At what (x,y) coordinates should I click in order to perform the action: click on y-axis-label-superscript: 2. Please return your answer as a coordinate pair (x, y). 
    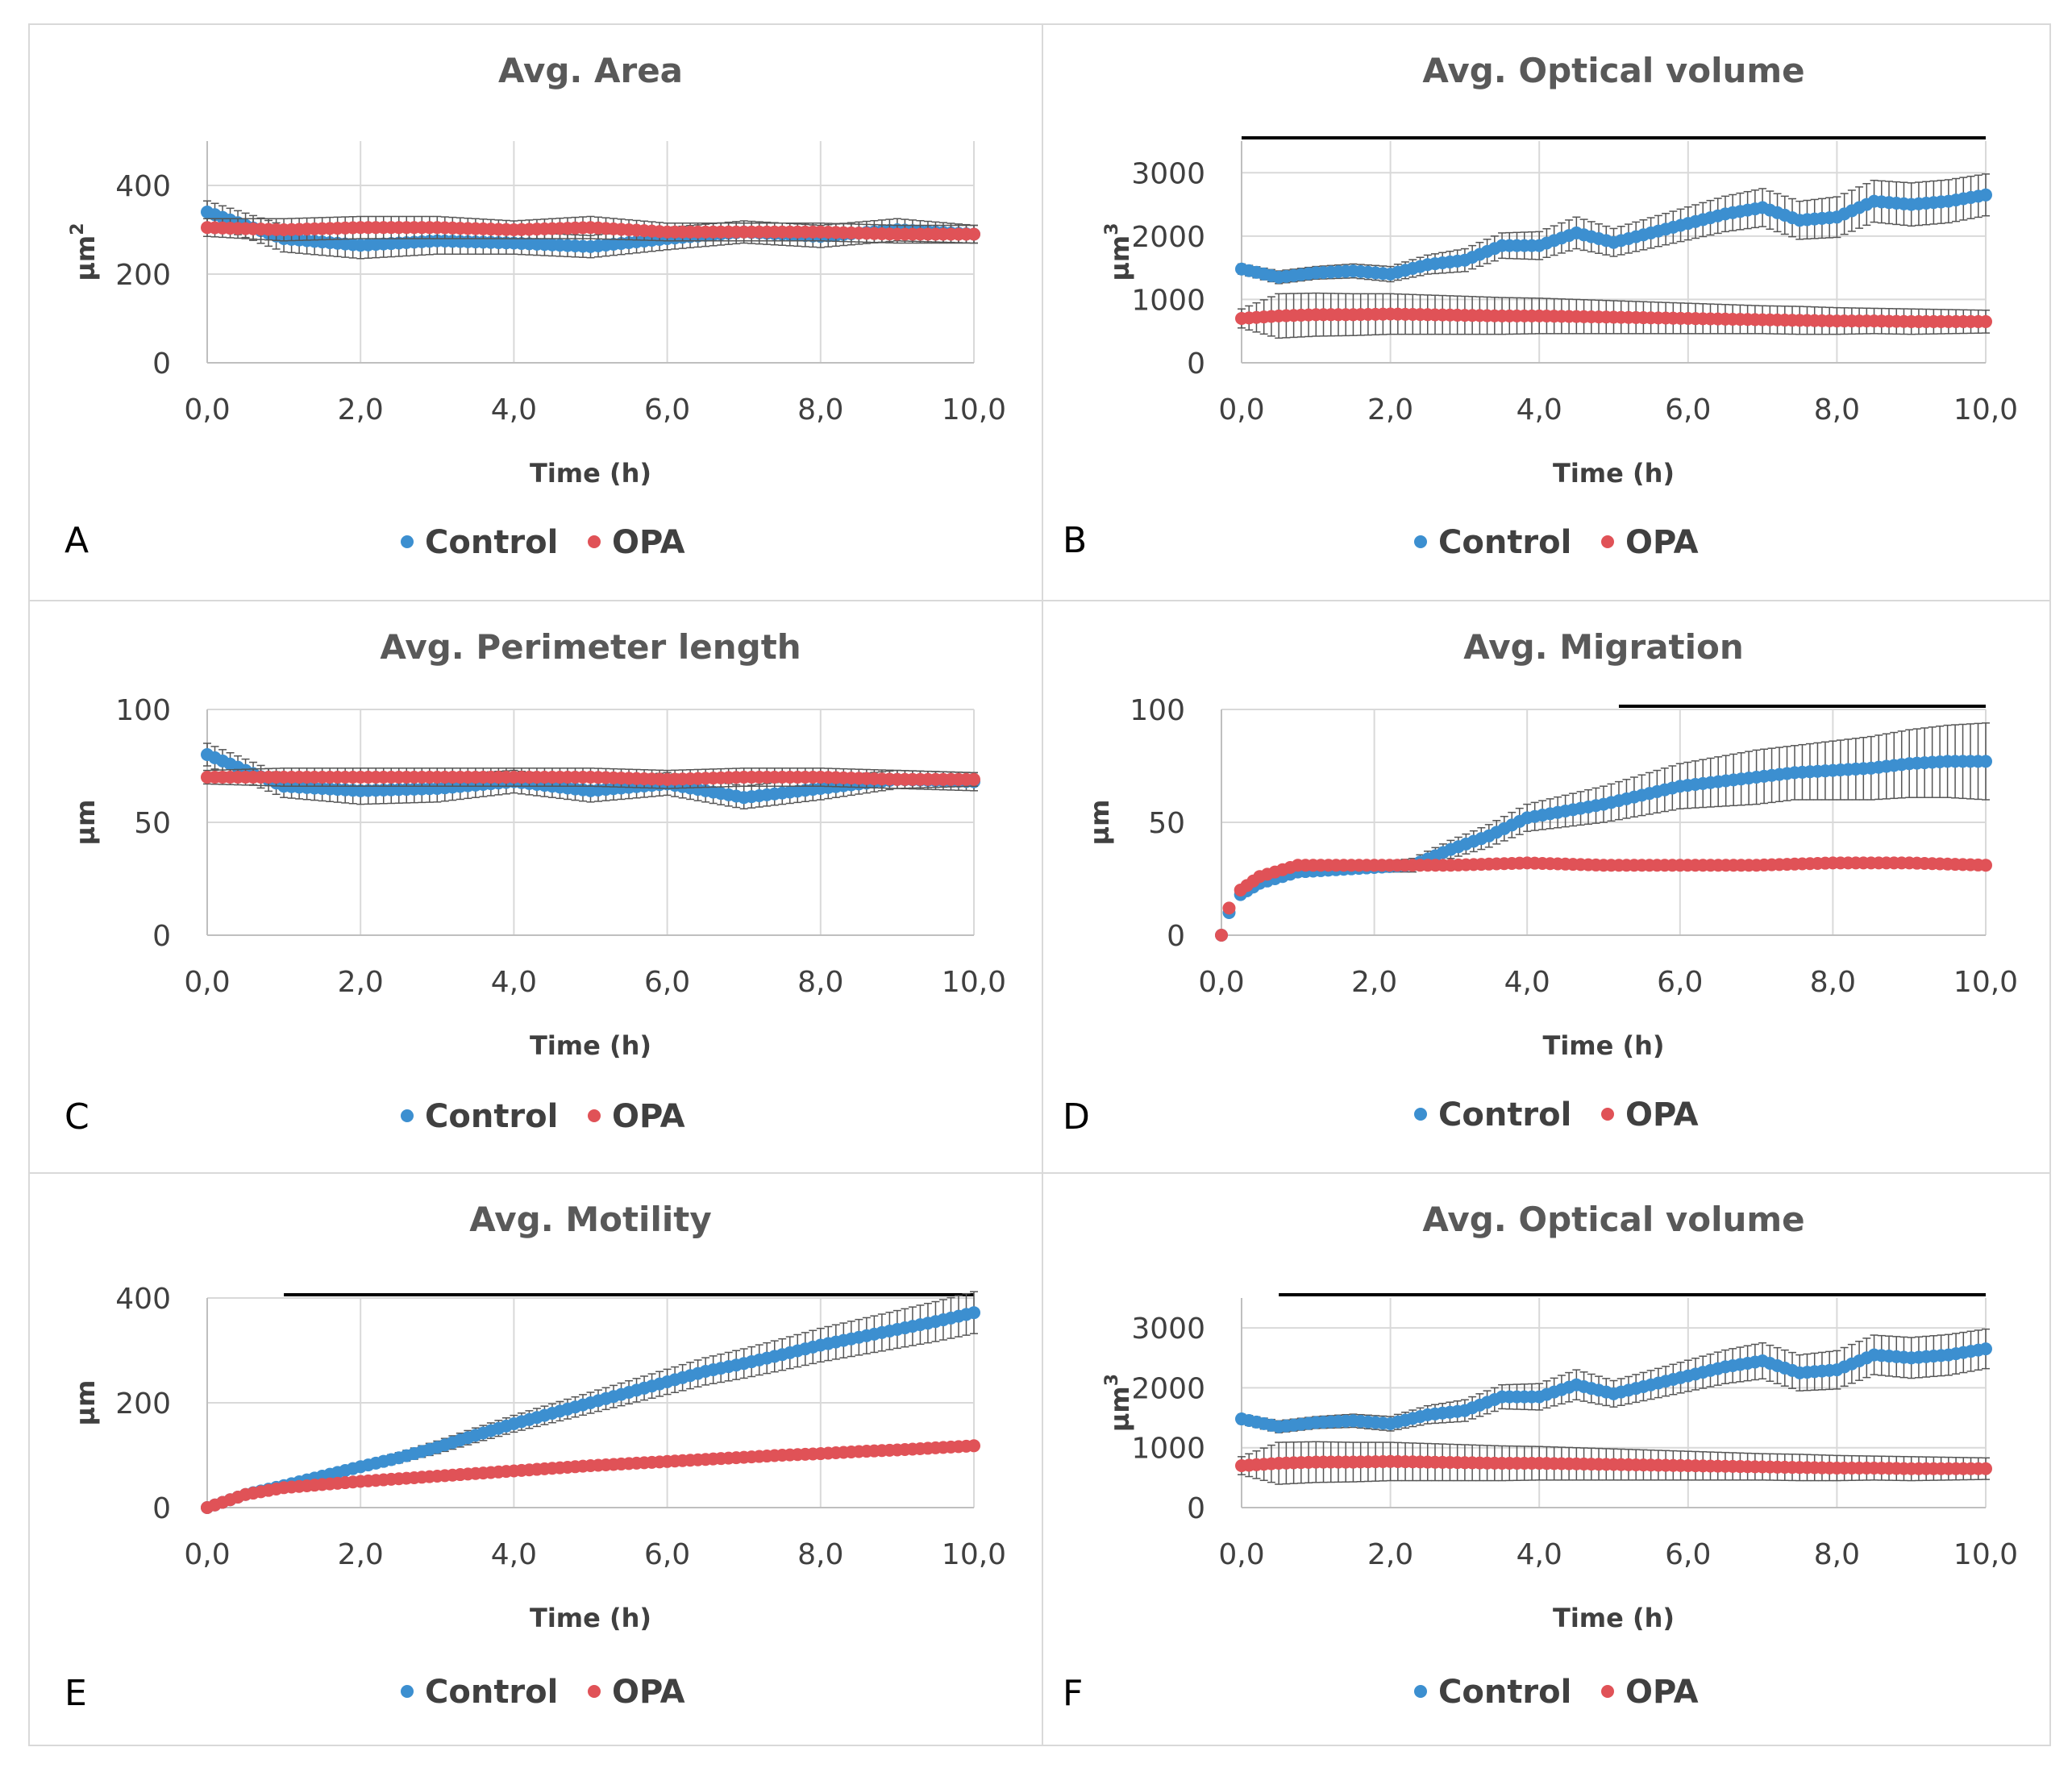
    Looking at the image, I should click on (78, 229).